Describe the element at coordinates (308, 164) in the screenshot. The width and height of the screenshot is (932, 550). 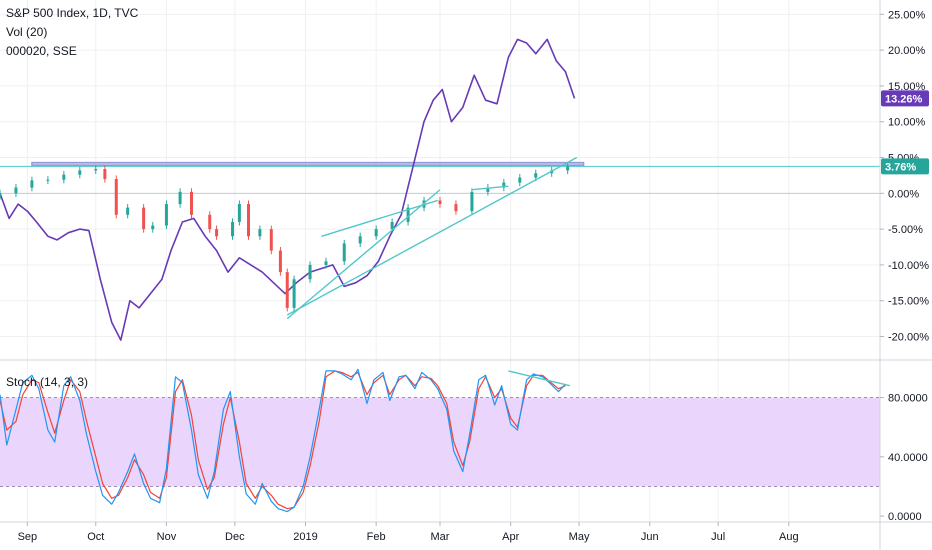
I see `resistance-band` at that location.